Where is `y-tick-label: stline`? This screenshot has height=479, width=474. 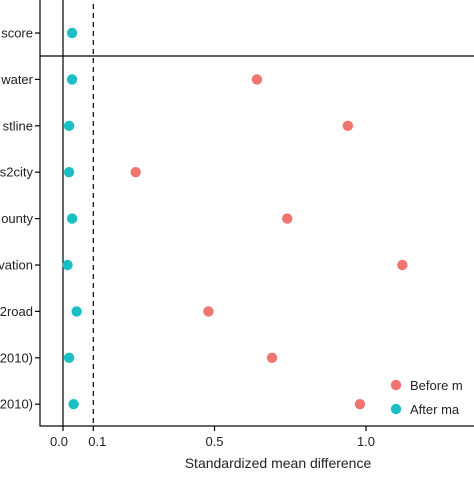 y-tick-label: stline is located at coordinates (18, 125).